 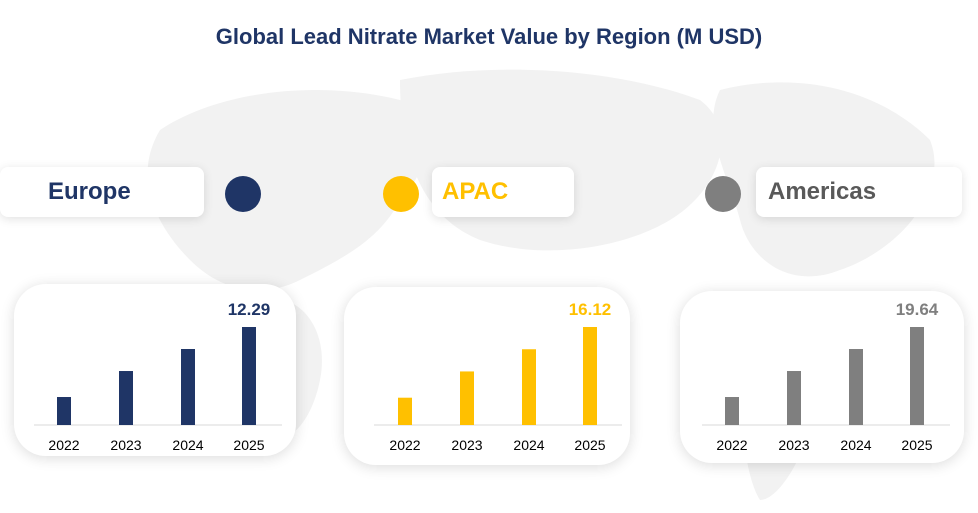 I want to click on region-label-apac: APAC, so click(x=503, y=192).